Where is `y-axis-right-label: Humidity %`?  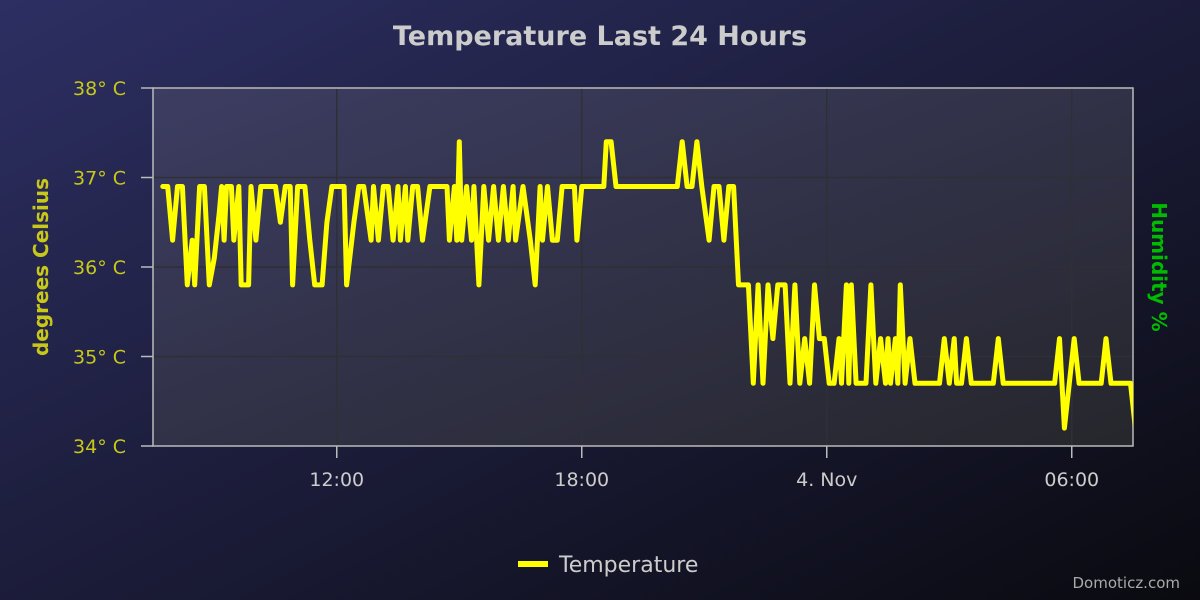
y-axis-right-label: Humidity % is located at coordinates (1159, 266).